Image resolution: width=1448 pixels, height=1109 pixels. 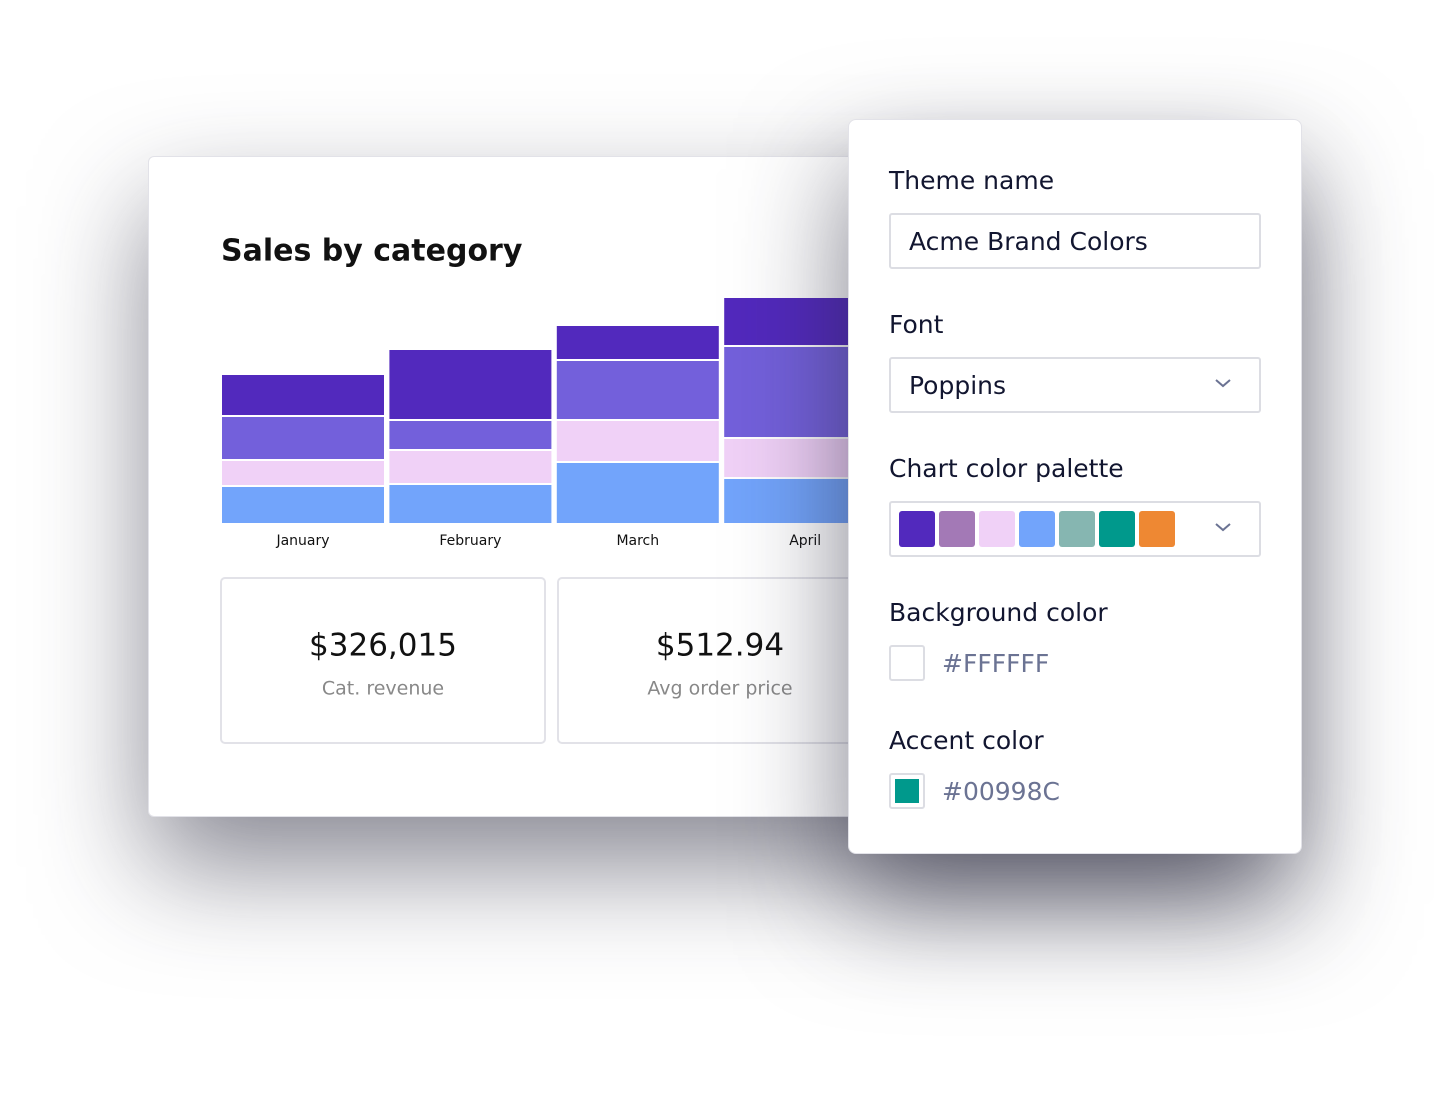 What do you see at coordinates (720, 646) in the screenshot?
I see `kpi-value: $512.94` at bounding box center [720, 646].